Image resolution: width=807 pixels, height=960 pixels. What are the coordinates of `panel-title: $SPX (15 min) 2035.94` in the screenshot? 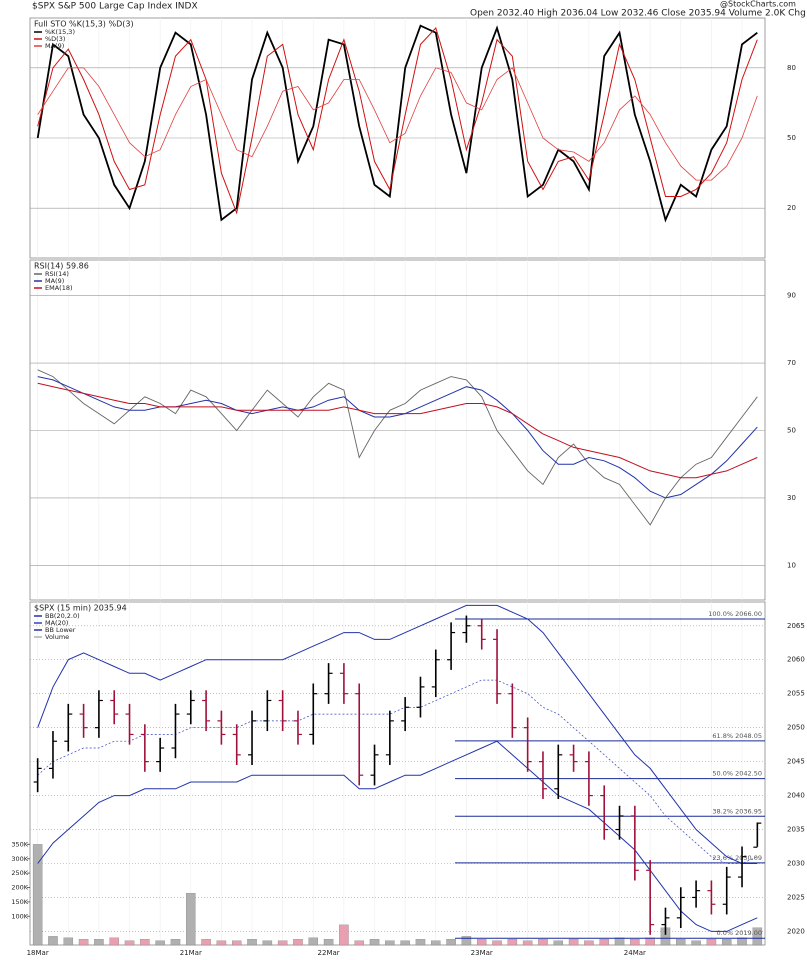 It's located at (80, 608).